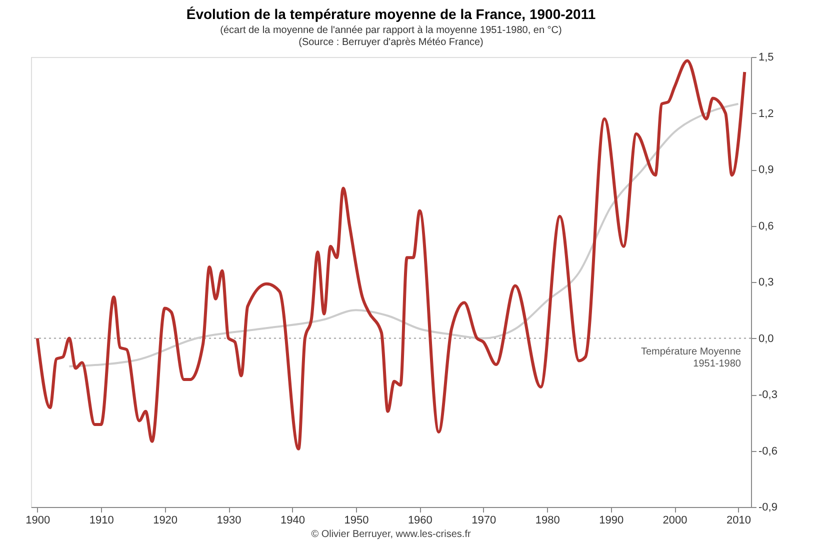 The image size is (832, 558). What do you see at coordinates (484, 520) in the screenshot?
I see `x-tick-label: 1970` at bounding box center [484, 520].